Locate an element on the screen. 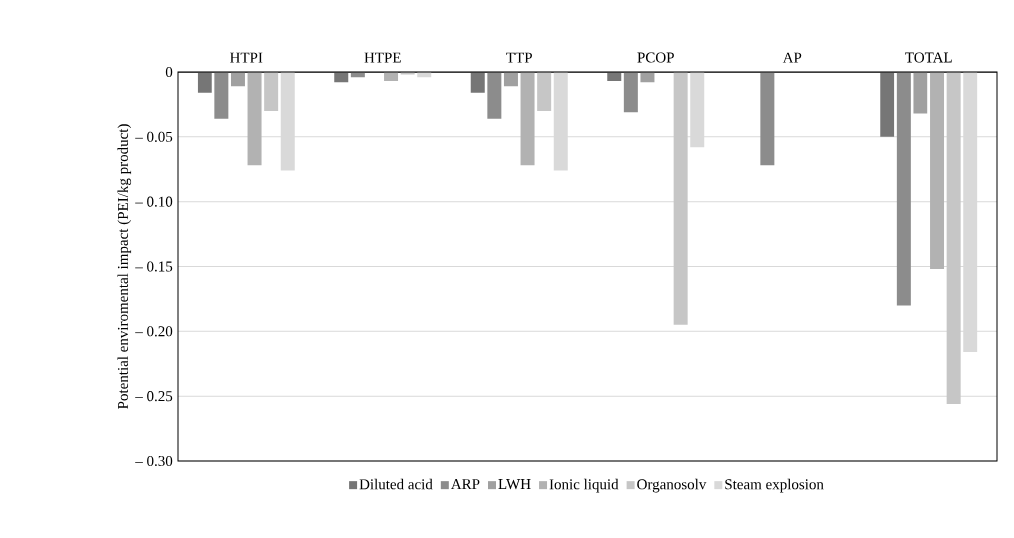  y-tick-label: 0 is located at coordinates (169, 72).